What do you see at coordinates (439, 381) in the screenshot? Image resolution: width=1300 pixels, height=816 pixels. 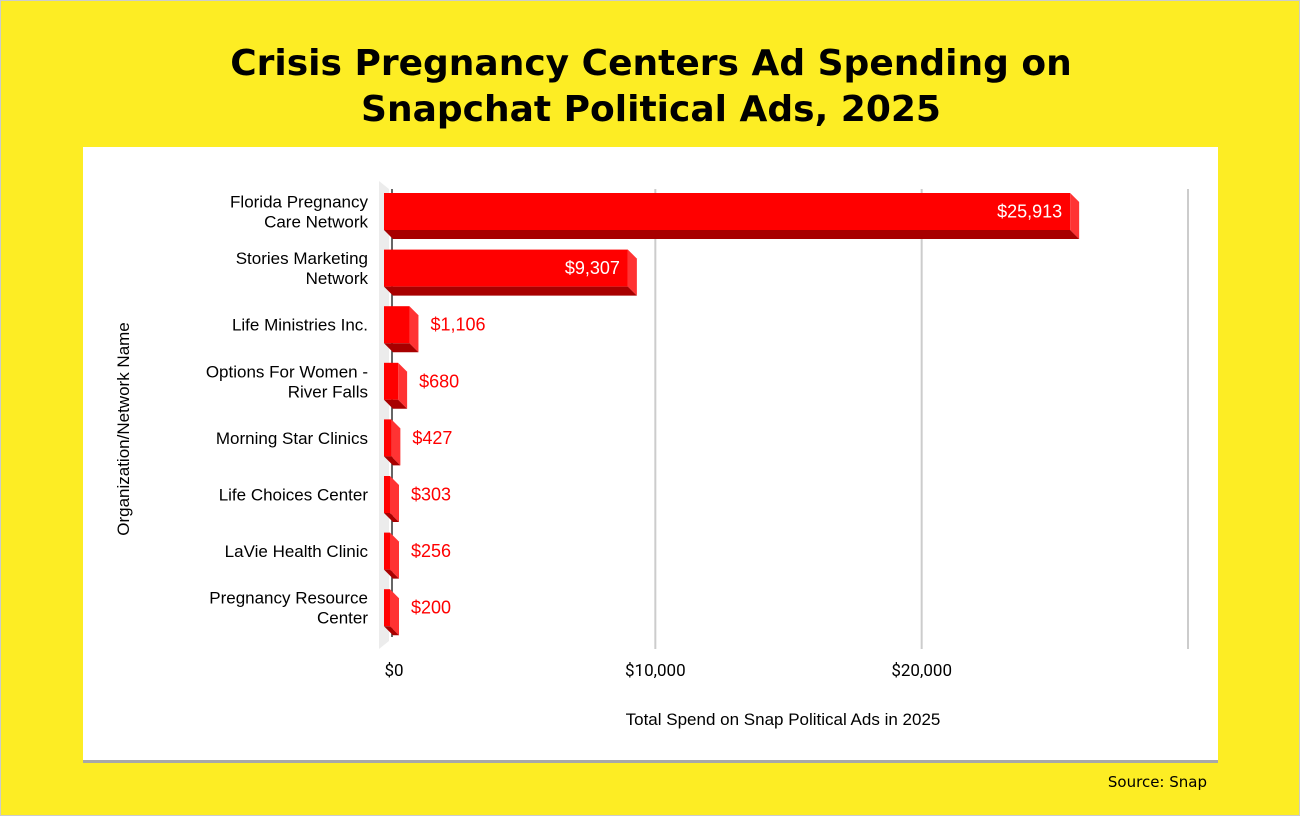 I see `data-label: $680` at bounding box center [439, 381].